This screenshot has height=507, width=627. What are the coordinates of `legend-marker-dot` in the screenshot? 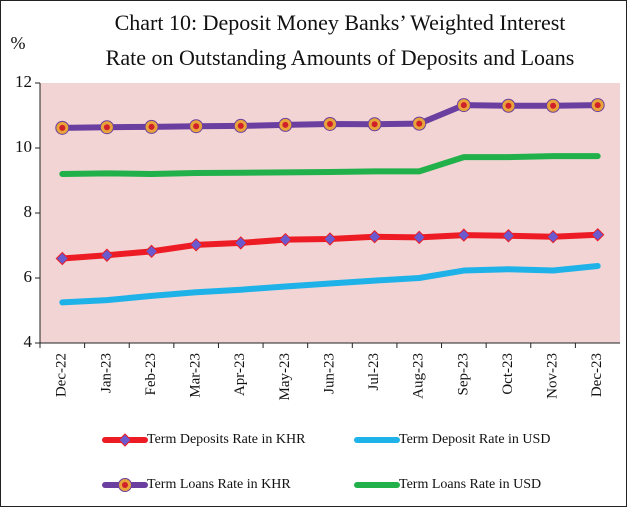 It's located at (125, 485).